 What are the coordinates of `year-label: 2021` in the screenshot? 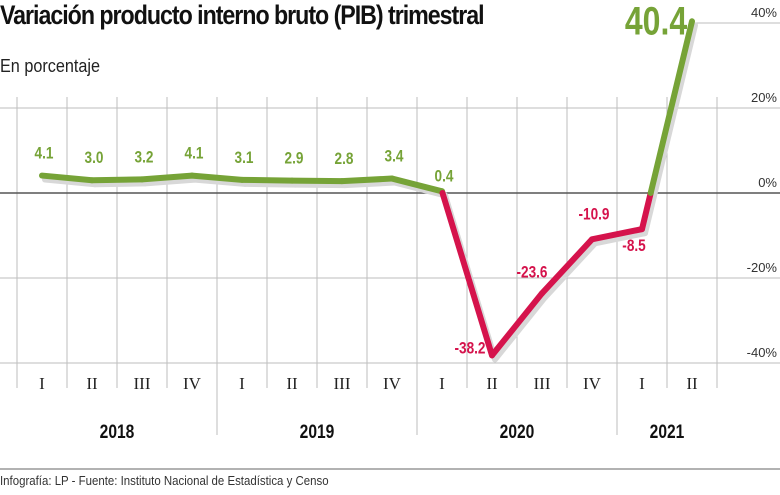 It's located at (667, 432).